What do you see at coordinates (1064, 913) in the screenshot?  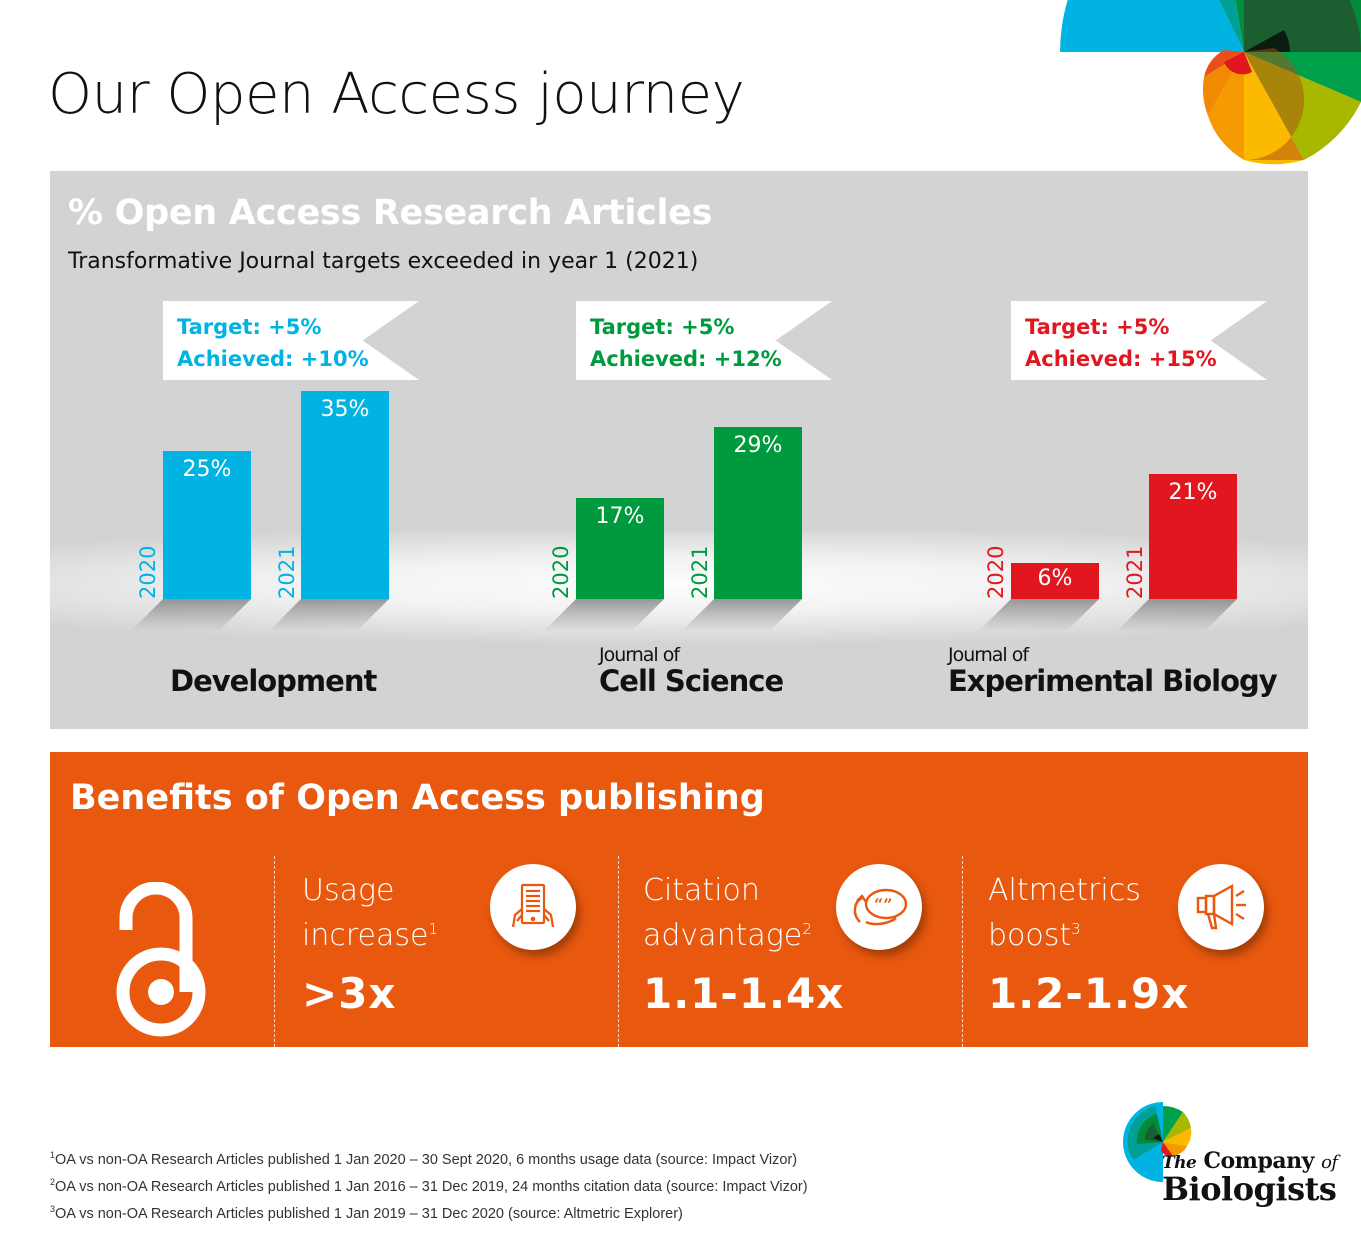 I see `benefit-label: Altmetrics boost3` at bounding box center [1064, 913].